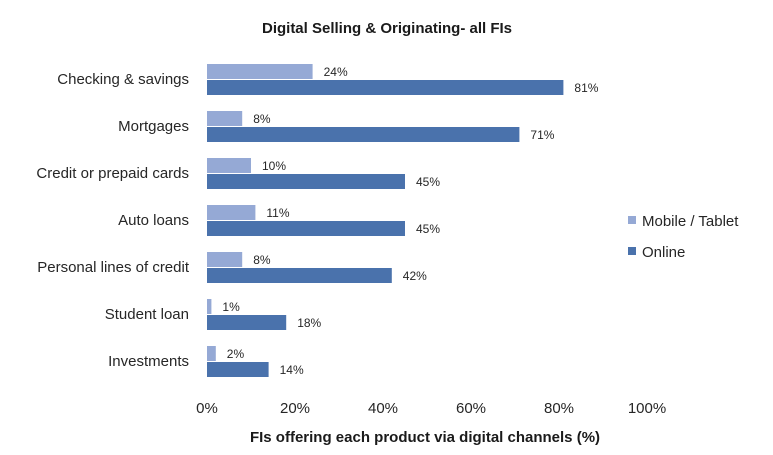 Image resolution: width=773 pixels, height=455 pixels. Describe the element at coordinates (292, 370) in the screenshot. I see `data-label: 14%` at that location.